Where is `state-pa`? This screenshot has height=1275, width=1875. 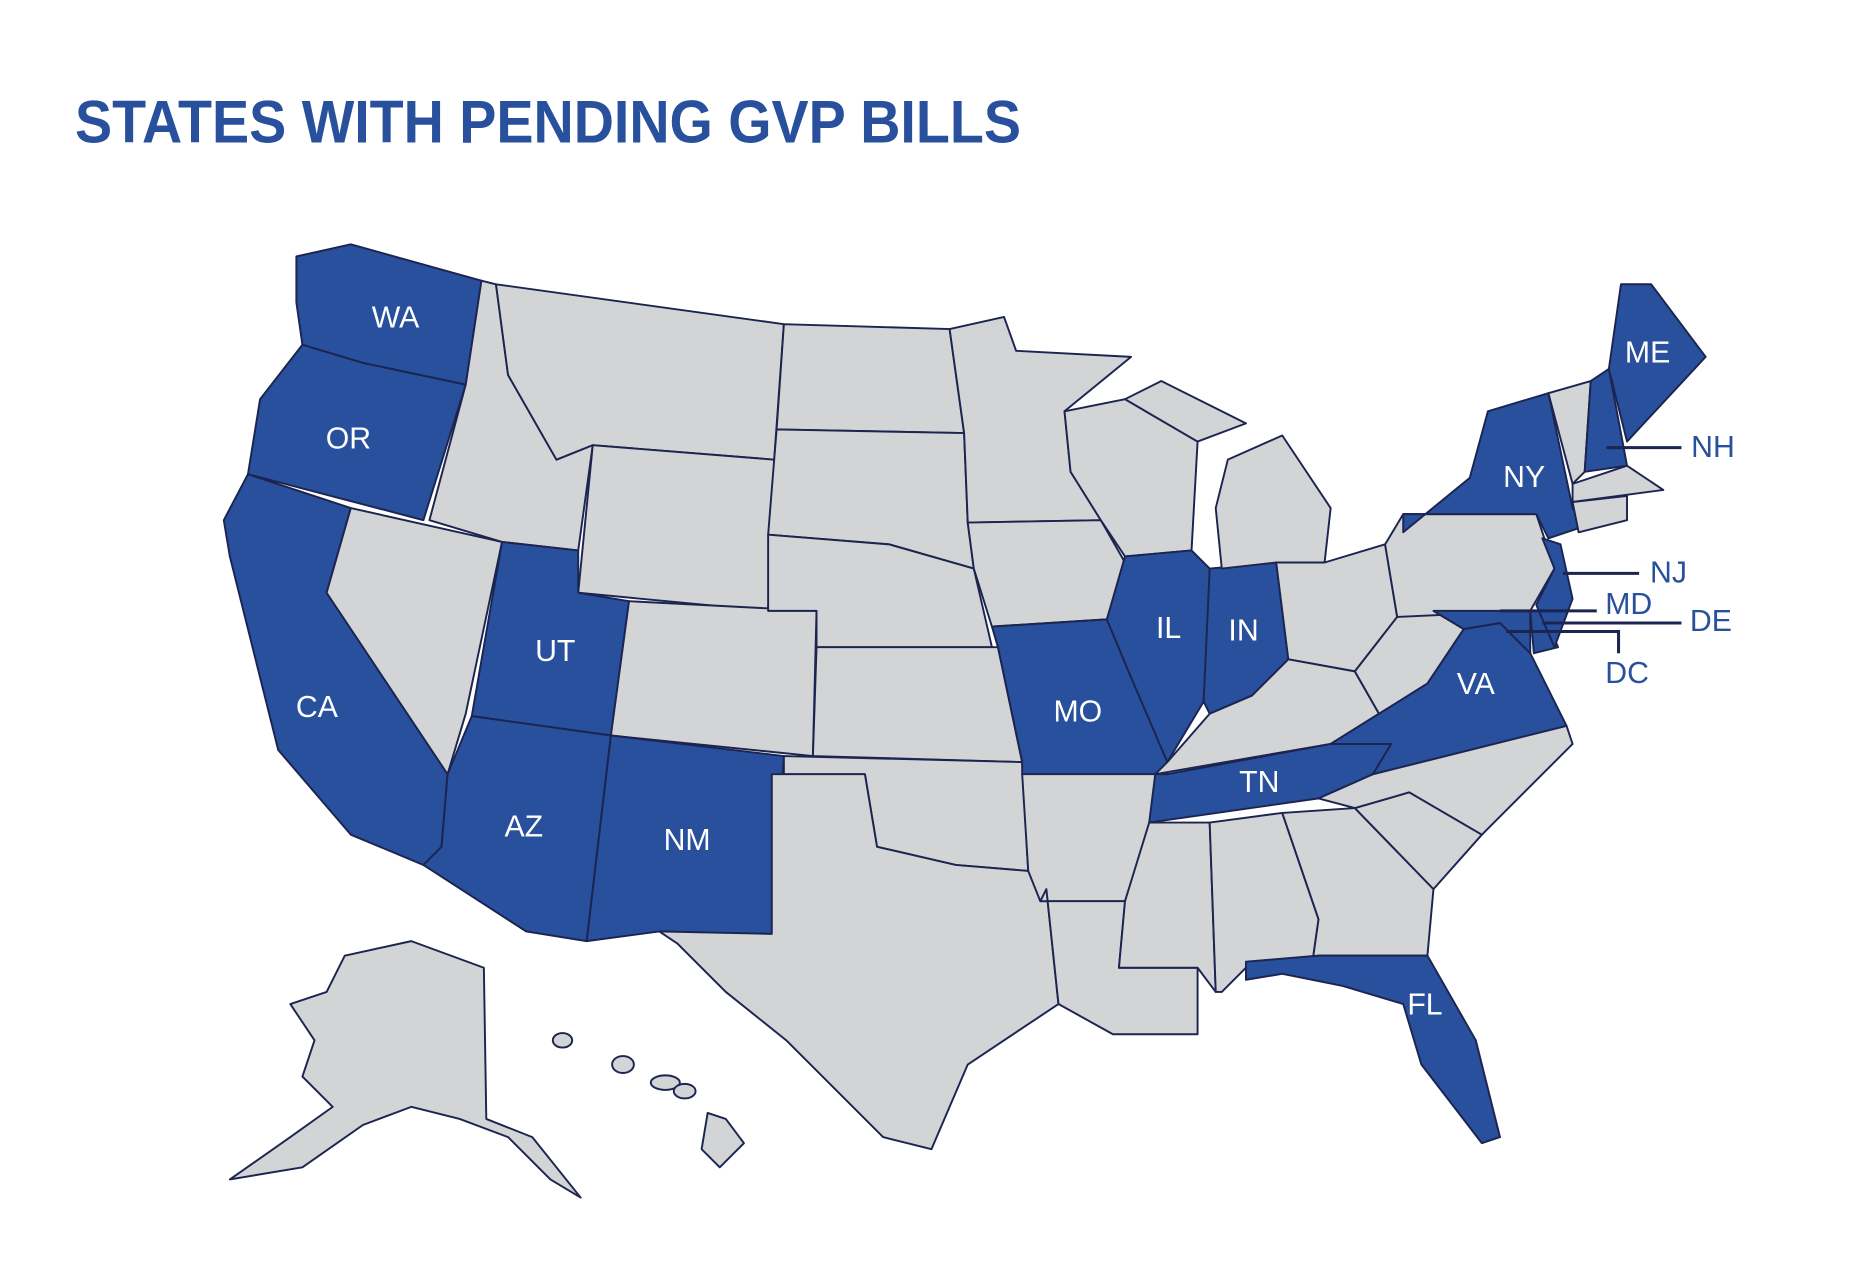
state-pa is located at coordinates (1470, 565).